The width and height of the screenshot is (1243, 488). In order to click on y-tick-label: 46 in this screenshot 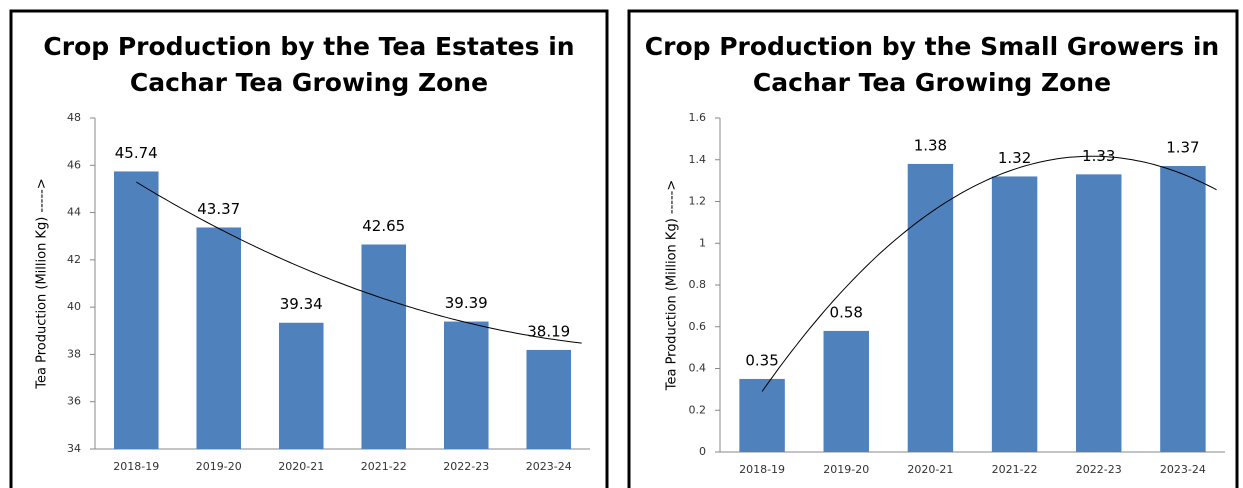, I will do `click(74, 164)`.